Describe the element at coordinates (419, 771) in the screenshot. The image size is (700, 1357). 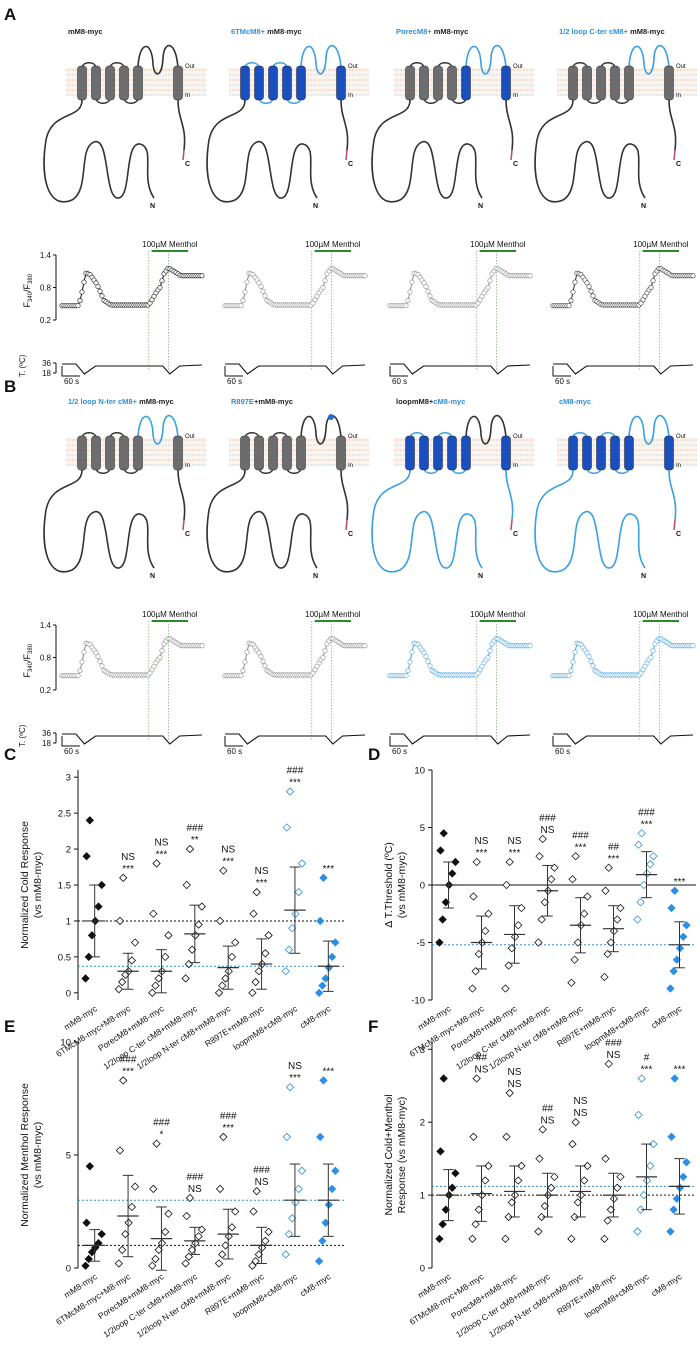
I see `y-tick-label: 10` at that location.